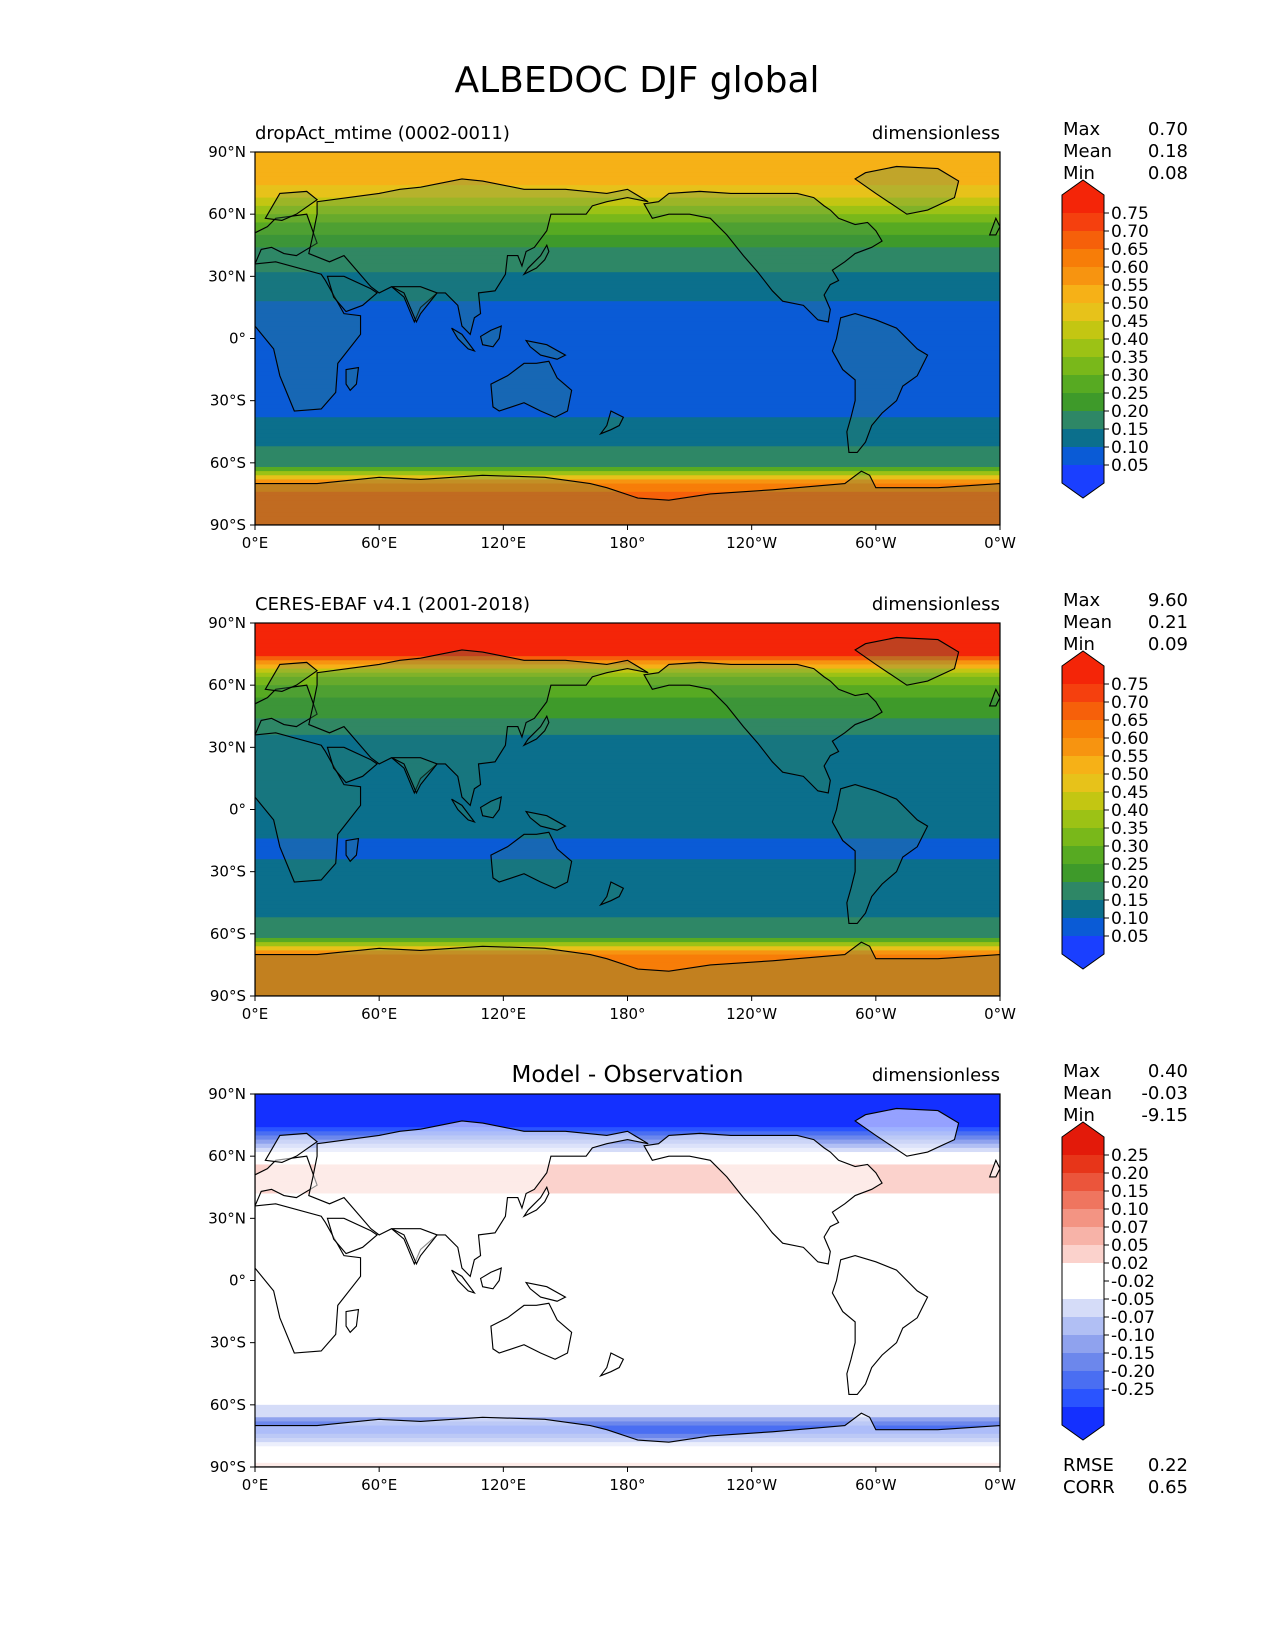 The width and height of the screenshot is (1275, 1650). What do you see at coordinates (751, 1014) in the screenshot?
I see `x-tick-label: 120°W` at bounding box center [751, 1014].